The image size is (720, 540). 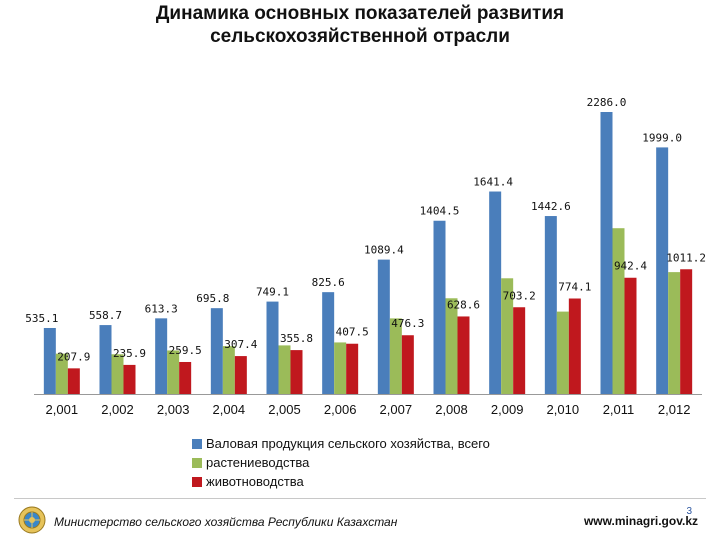 What do you see at coordinates (258, 462) in the screenshot?
I see `legend-label: растениеводства` at bounding box center [258, 462].